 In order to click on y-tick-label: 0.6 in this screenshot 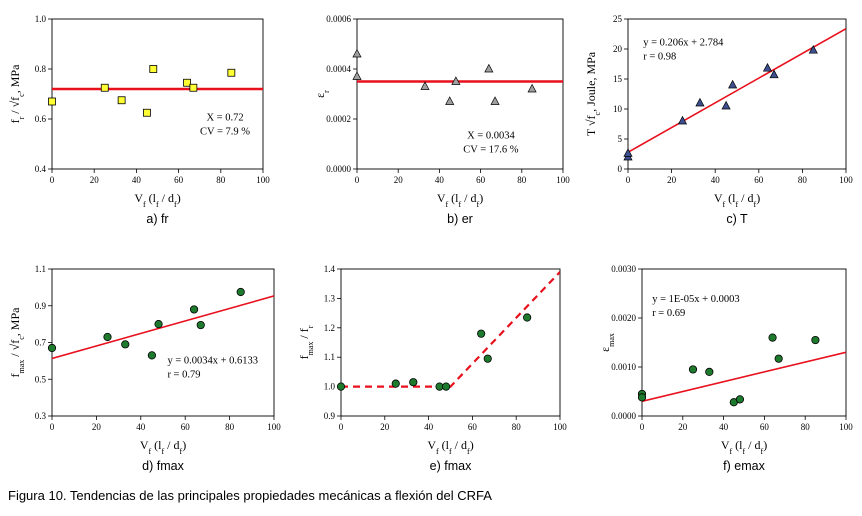, I will do `click(41, 119)`.